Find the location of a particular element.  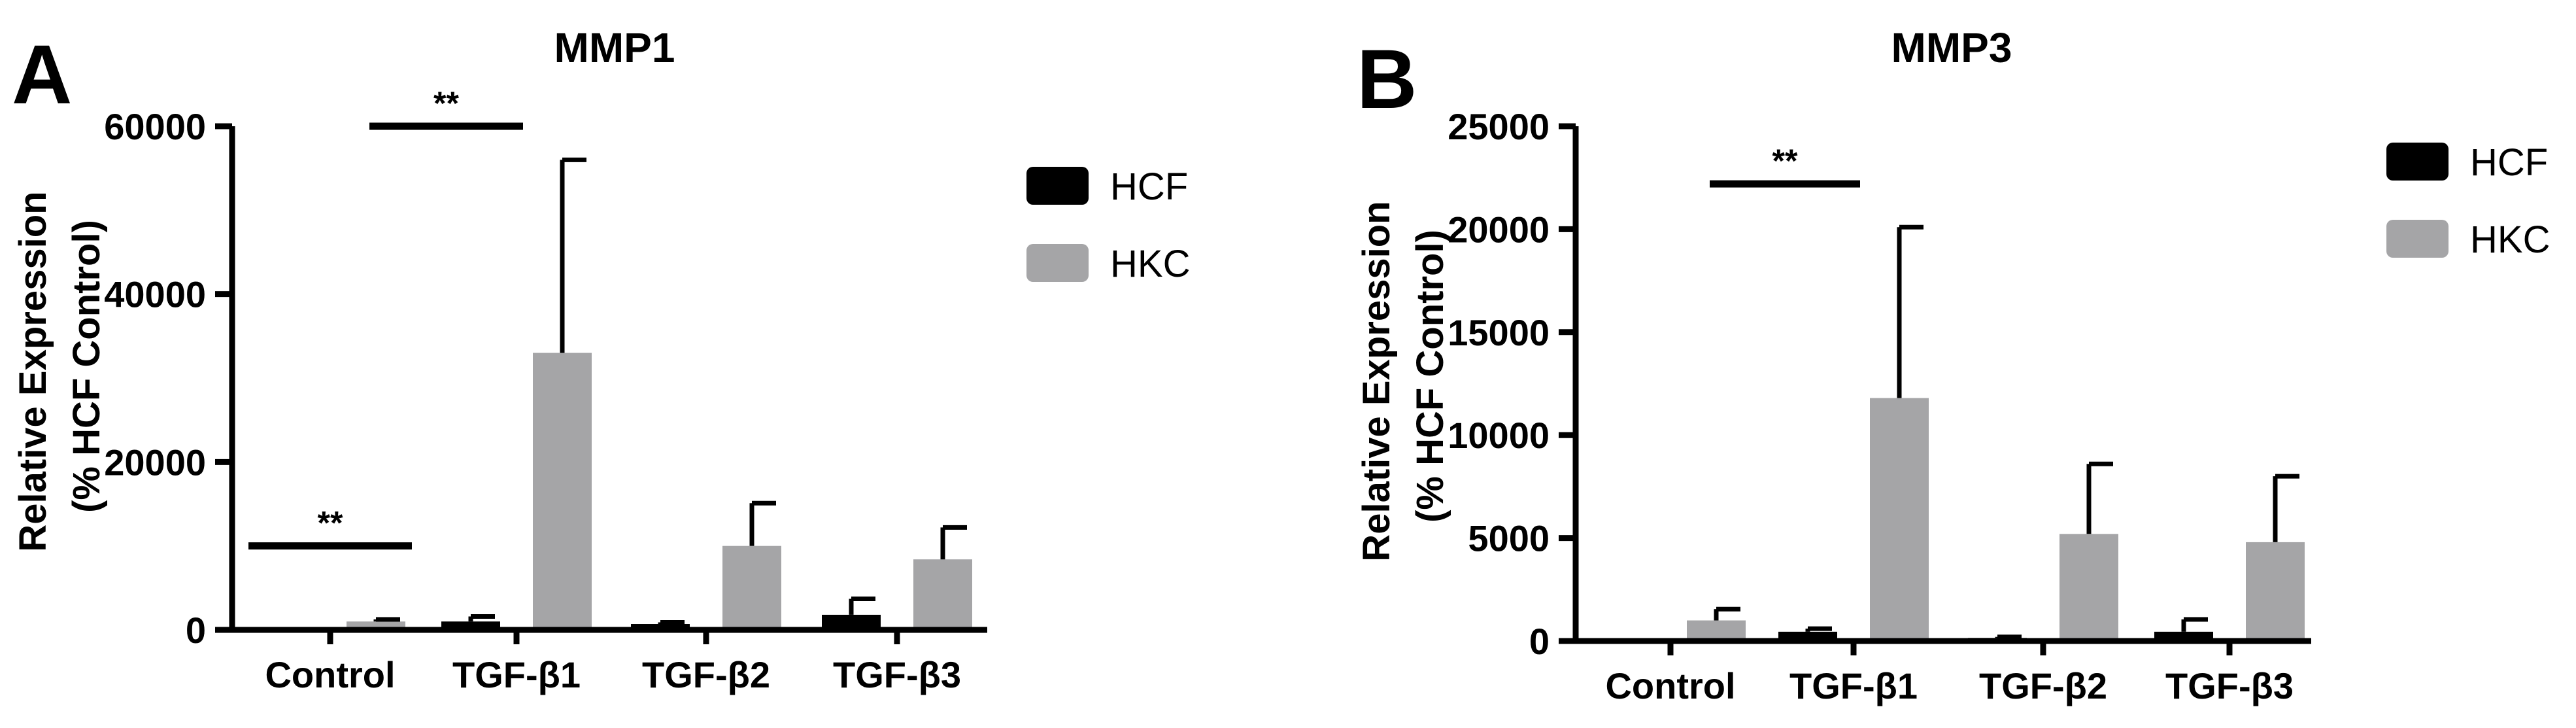

y-tick-label: 60000 is located at coordinates (155, 126).